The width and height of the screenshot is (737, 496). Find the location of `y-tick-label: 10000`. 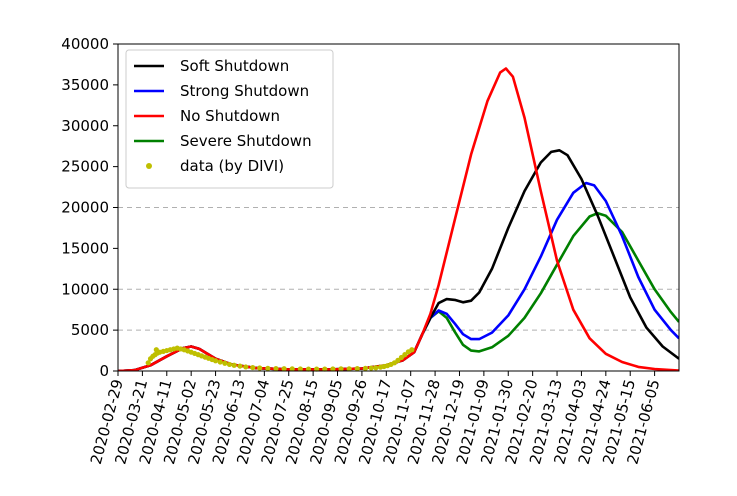

y-tick-label: 10000 is located at coordinates (85, 289).